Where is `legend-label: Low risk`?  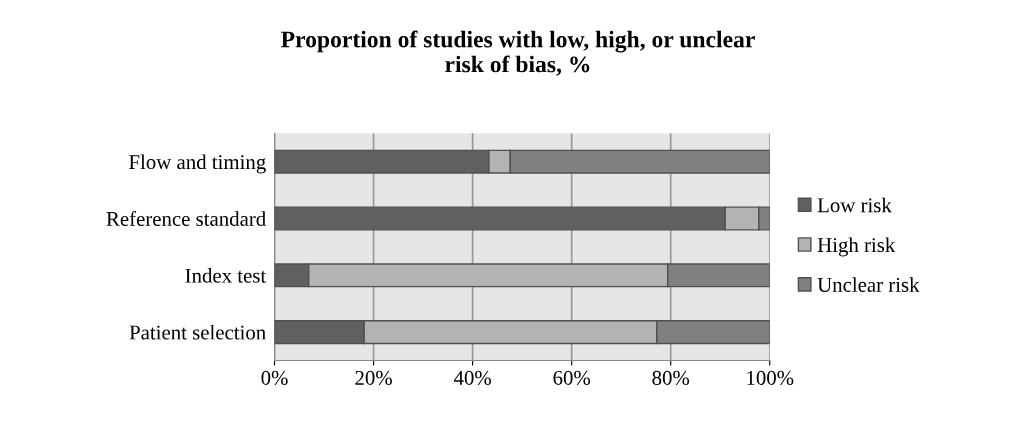 legend-label: Low risk is located at coordinates (854, 205).